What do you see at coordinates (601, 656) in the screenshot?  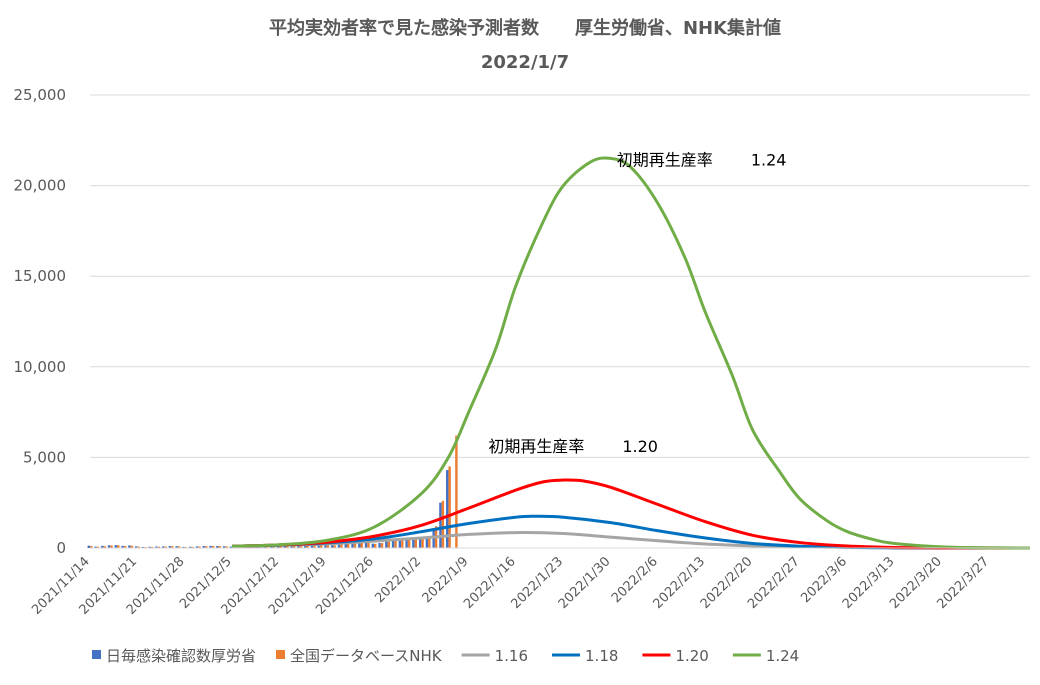 I see `legend-label: 1.18` at bounding box center [601, 656].